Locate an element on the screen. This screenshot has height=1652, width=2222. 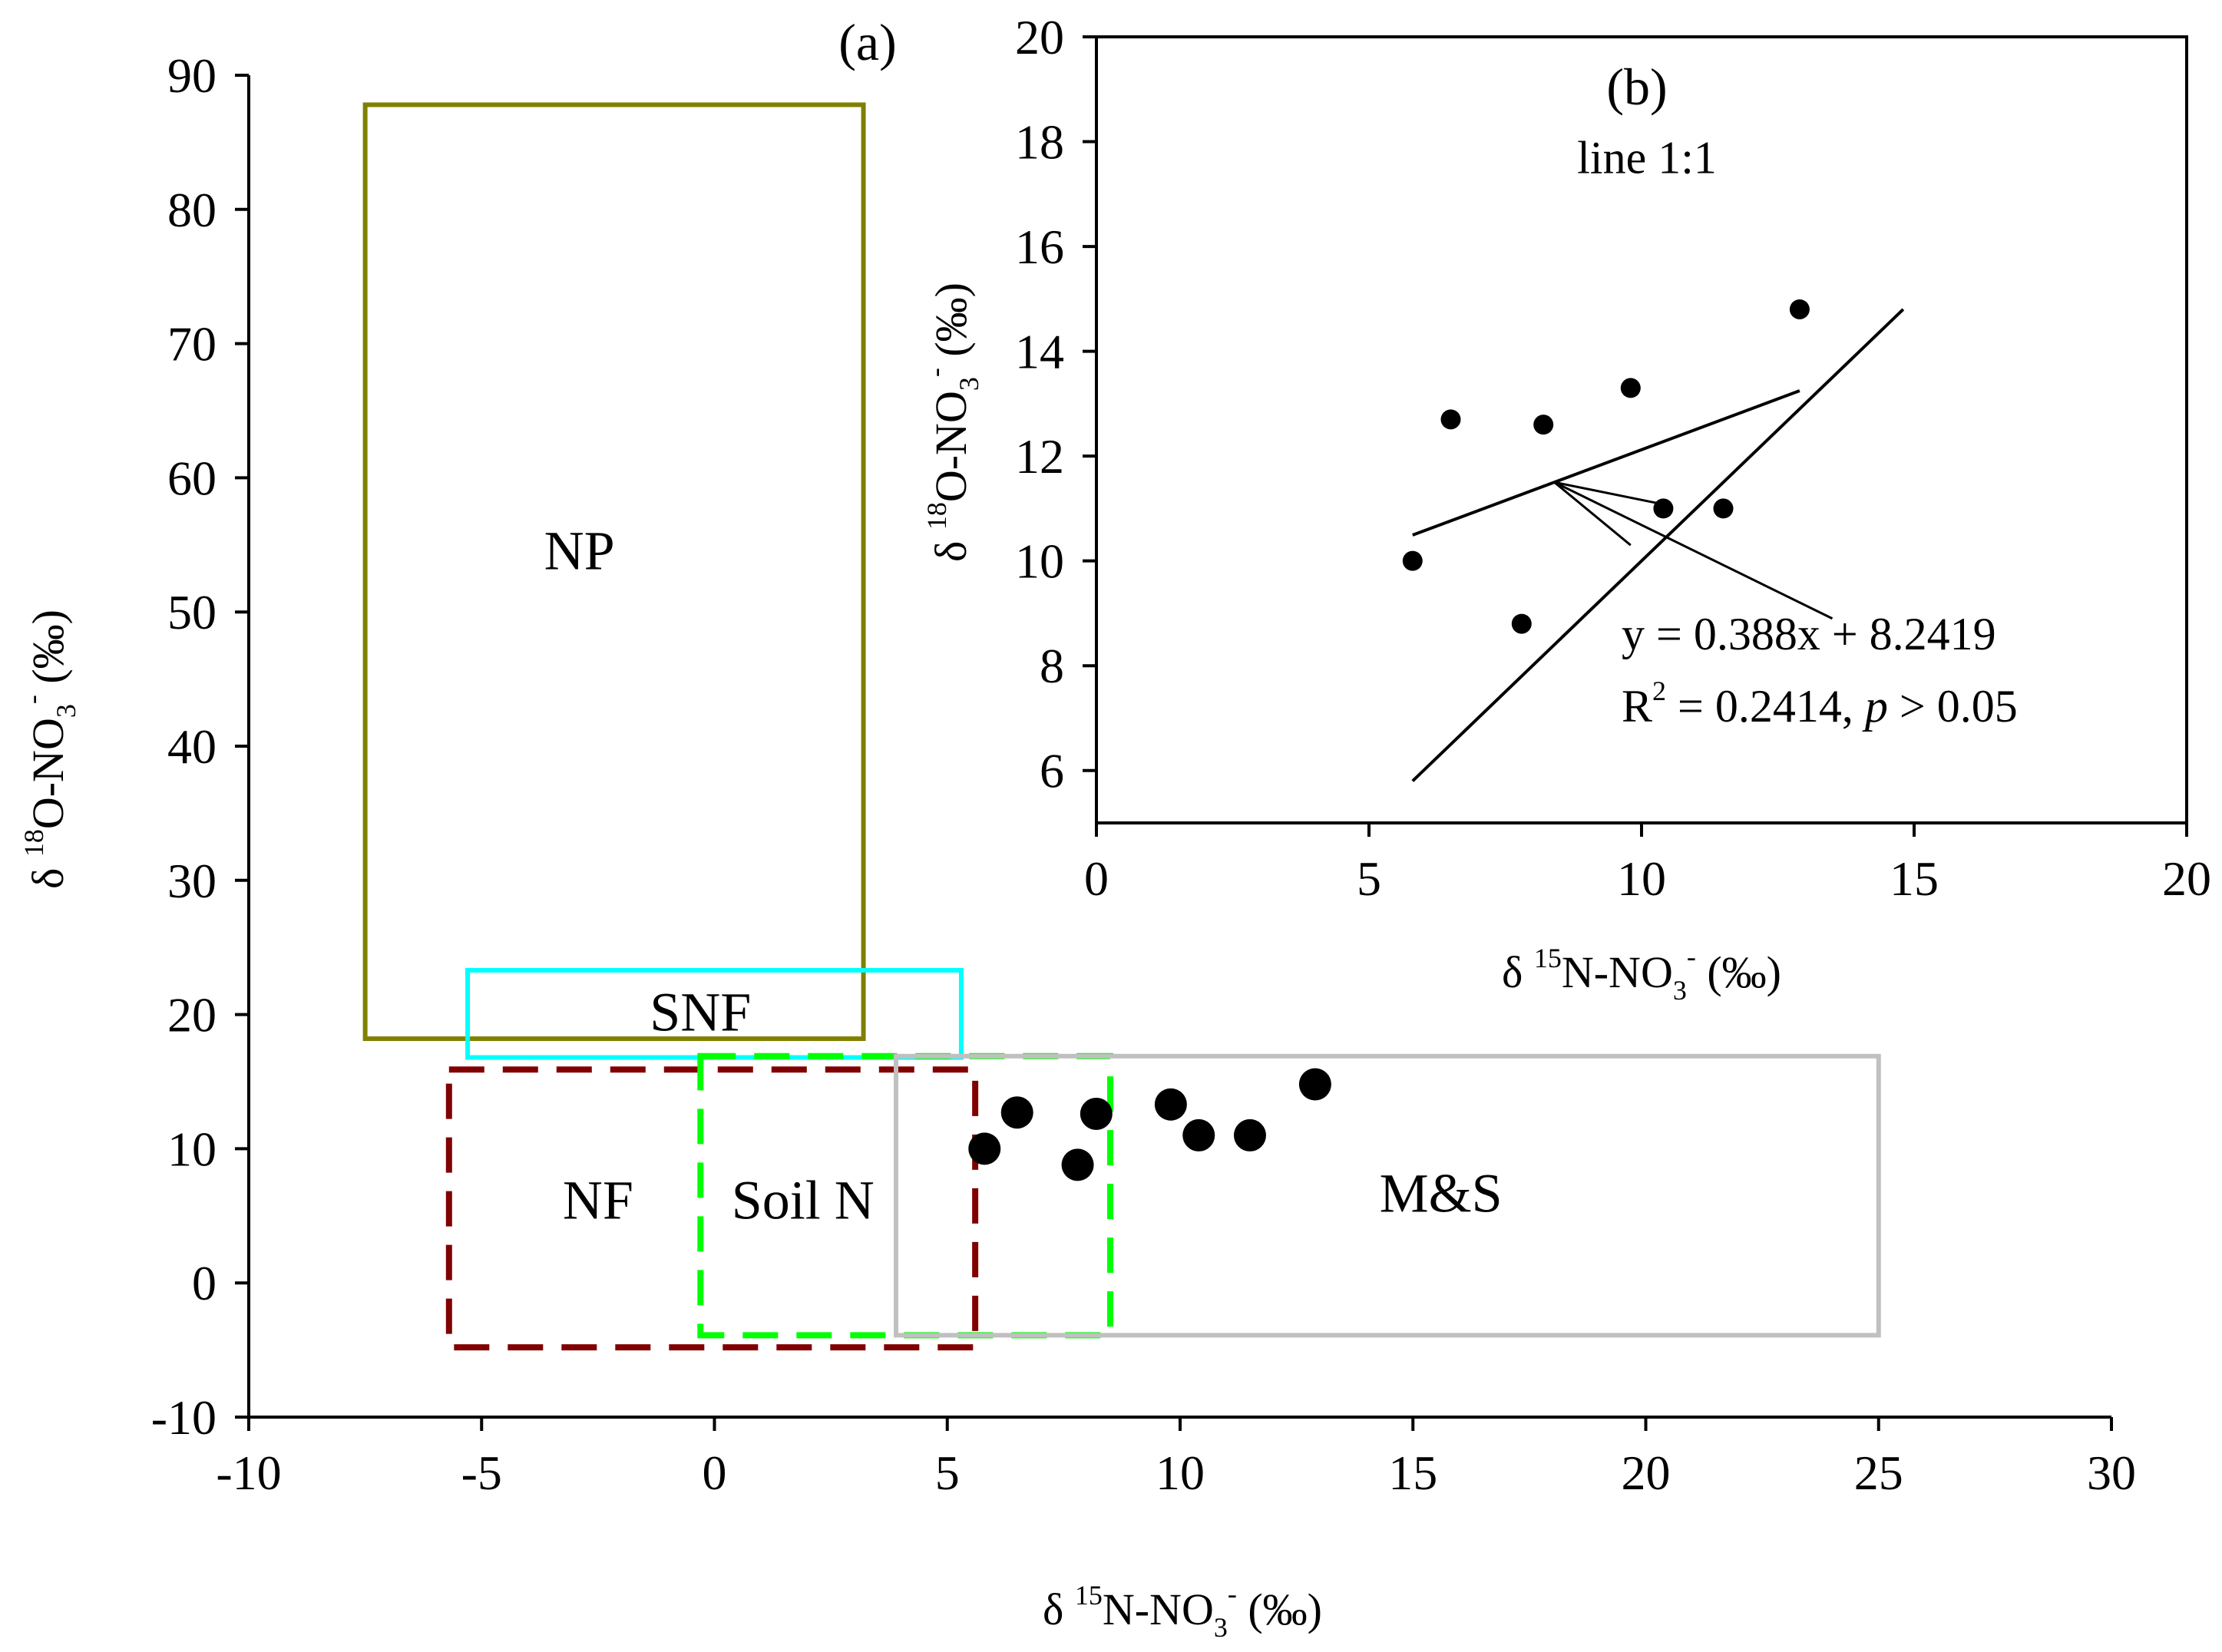
panel-a-y-ticks: -10 0 10 20 30 40 50 60 70 80 90 is located at coordinates (200, 746).